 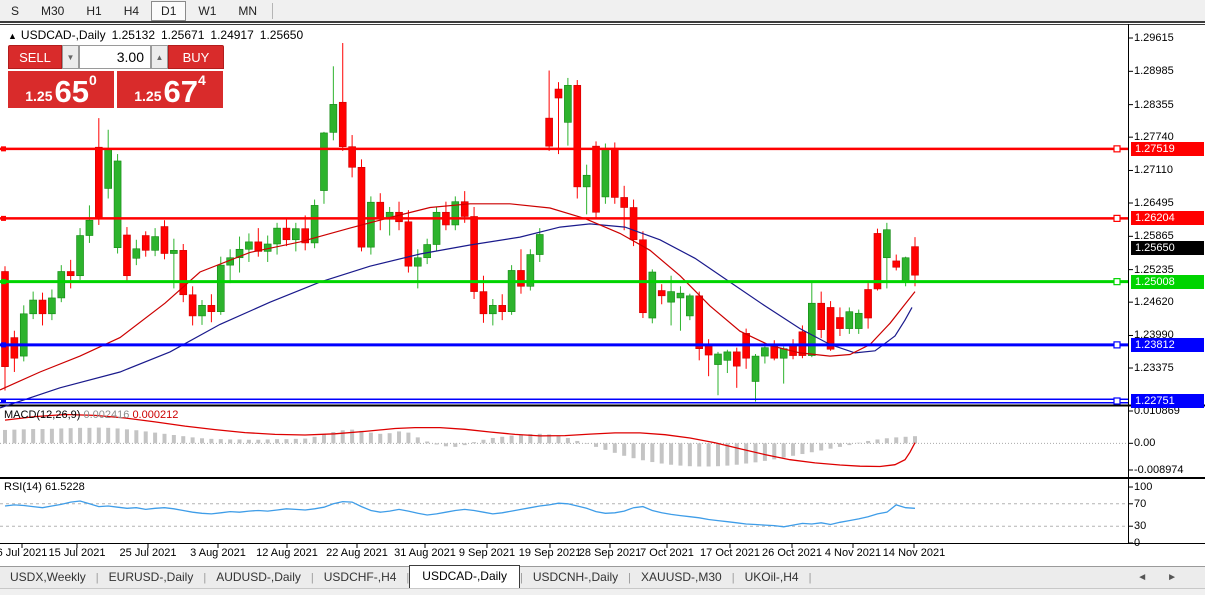 What do you see at coordinates (115, 57) in the screenshot?
I see `volume-input: 3.00` at bounding box center [115, 57].